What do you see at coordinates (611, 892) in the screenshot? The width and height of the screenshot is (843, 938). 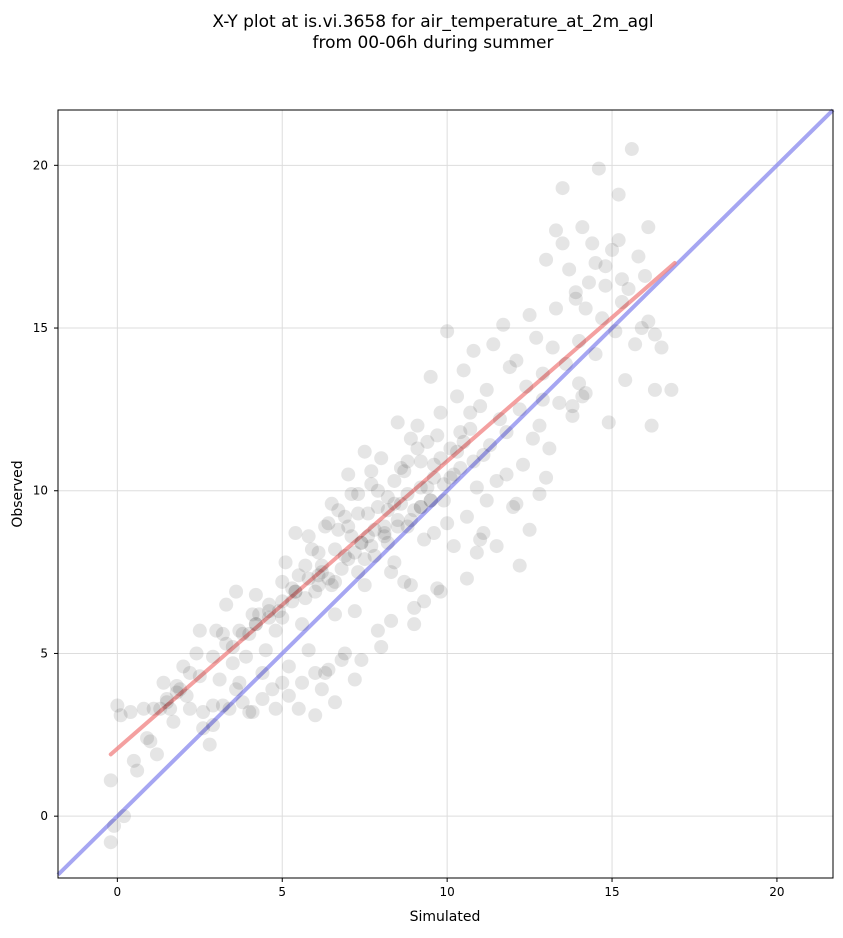 I see `x-tick-label: 15` at bounding box center [611, 892].